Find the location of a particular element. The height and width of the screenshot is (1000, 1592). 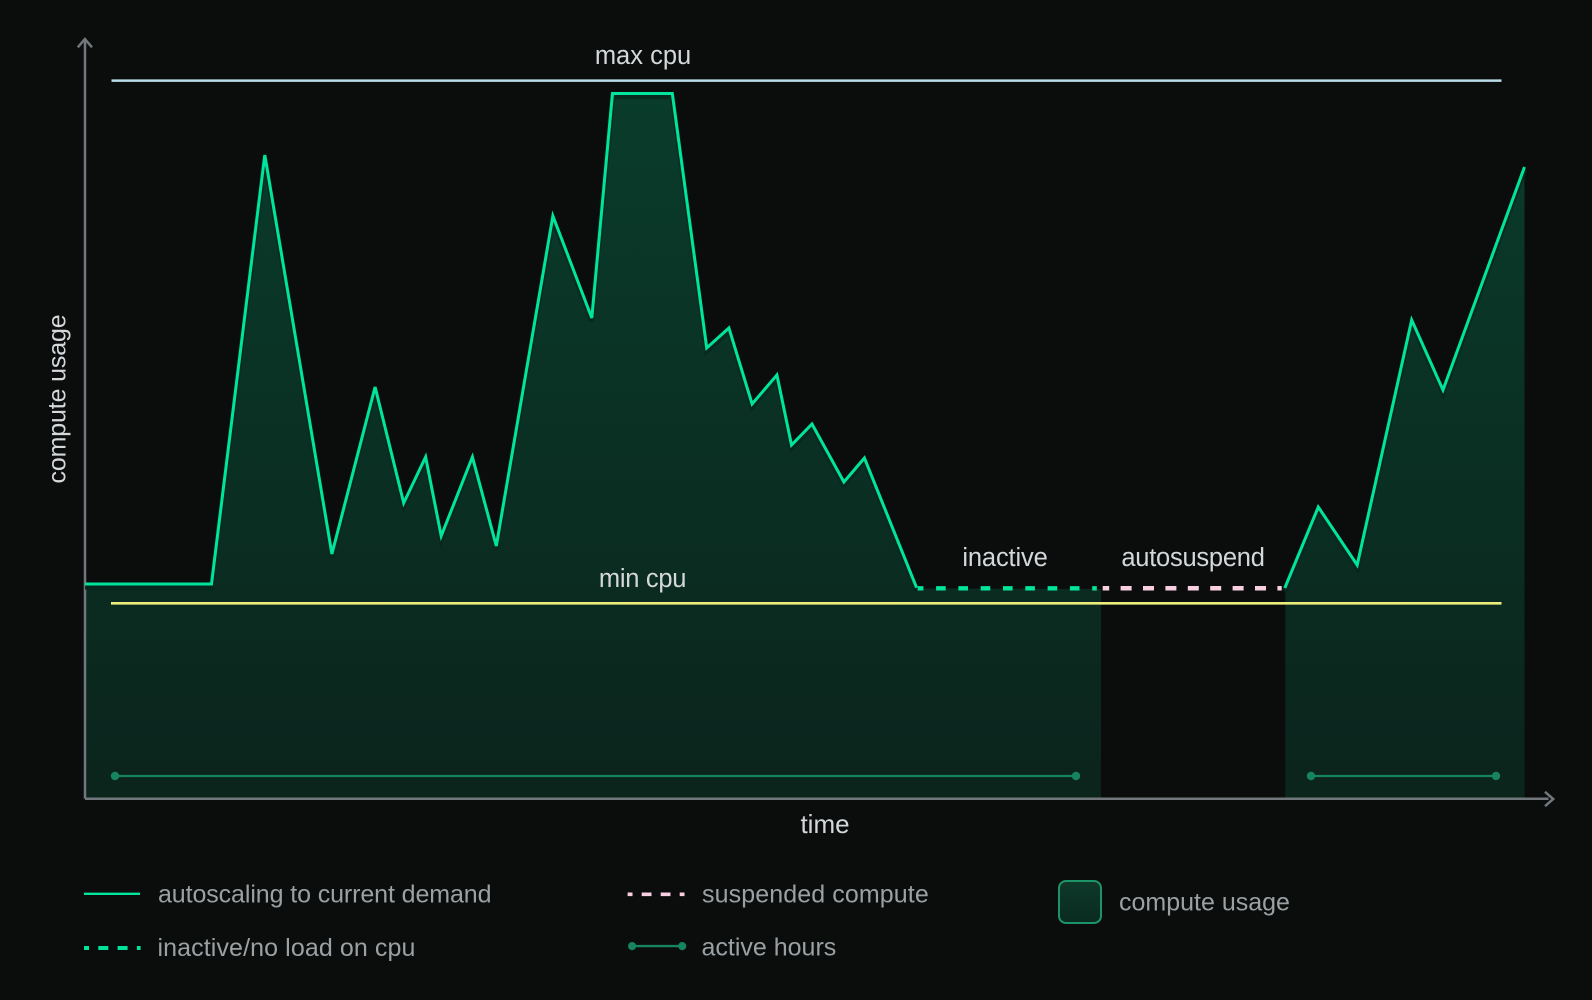

svg-text: autoscaling to current demand is located at coordinates (324, 894).